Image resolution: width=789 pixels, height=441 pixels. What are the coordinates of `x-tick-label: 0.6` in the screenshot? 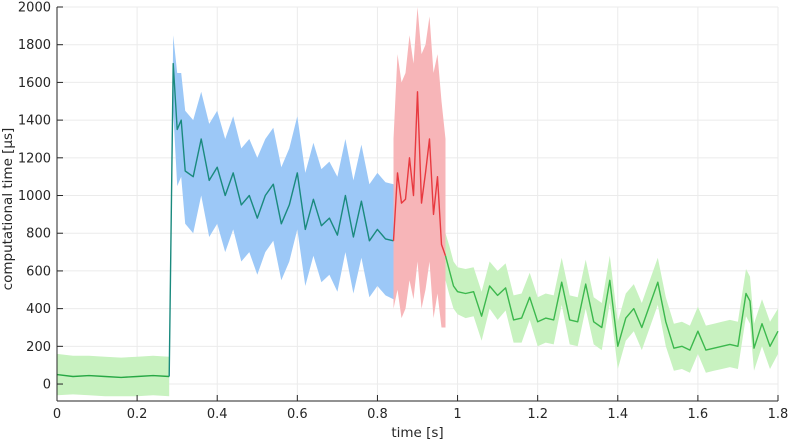 It's located at (297, 414).